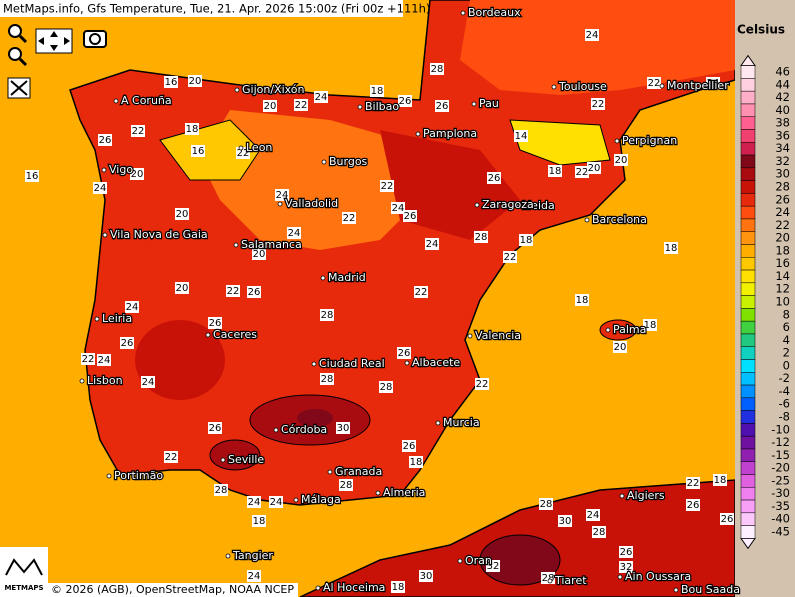 Image resolution: width=795 pixels, height=597 pixels. I want to click on city-label: Tiaret, so click(570, 580).